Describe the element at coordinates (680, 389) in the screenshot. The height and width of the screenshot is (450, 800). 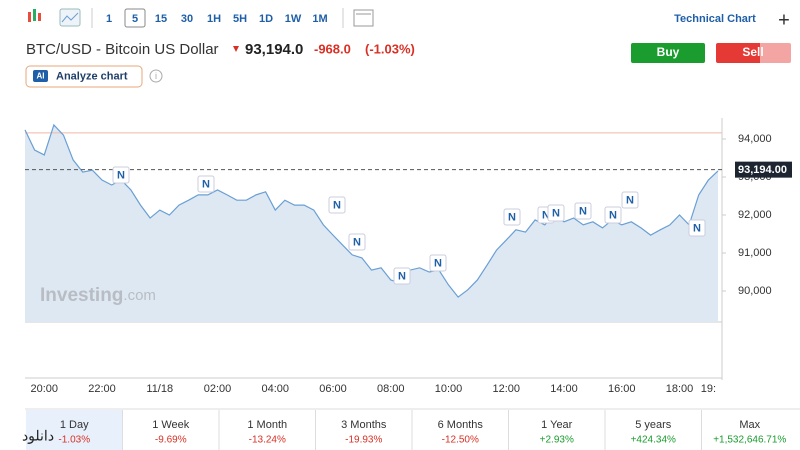
I see `x-tick-label: 18:00` at that location.